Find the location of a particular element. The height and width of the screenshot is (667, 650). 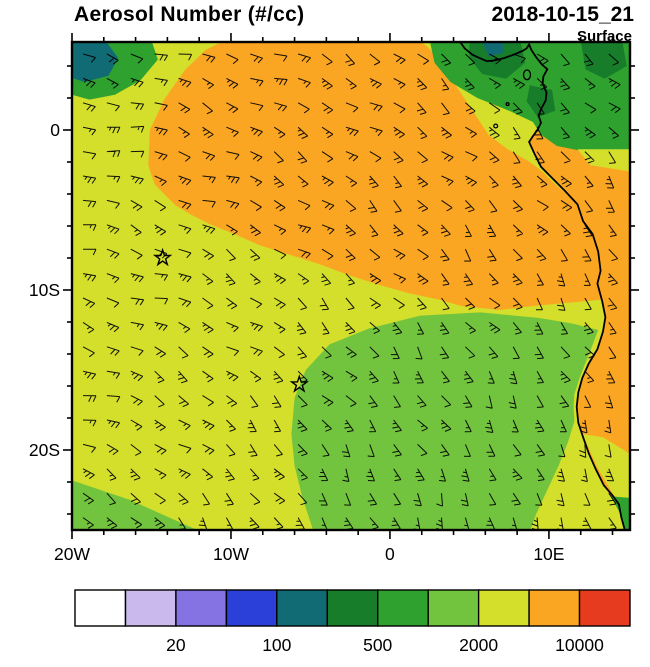

x-tick-label: 20W is located at coordinates (72, 554).